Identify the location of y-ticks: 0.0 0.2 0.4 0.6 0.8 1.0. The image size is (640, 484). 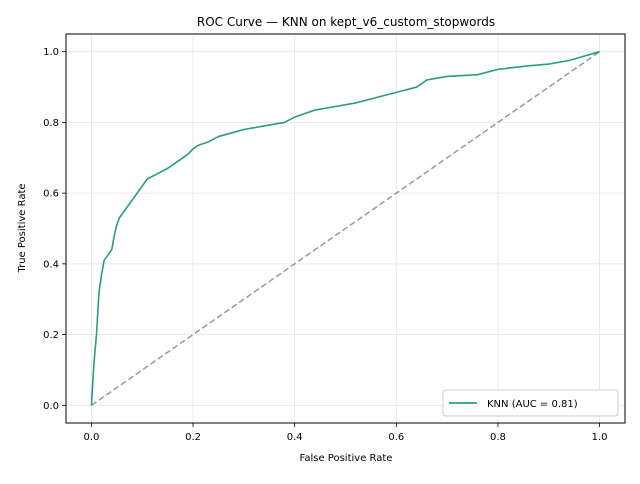
(54, 229).